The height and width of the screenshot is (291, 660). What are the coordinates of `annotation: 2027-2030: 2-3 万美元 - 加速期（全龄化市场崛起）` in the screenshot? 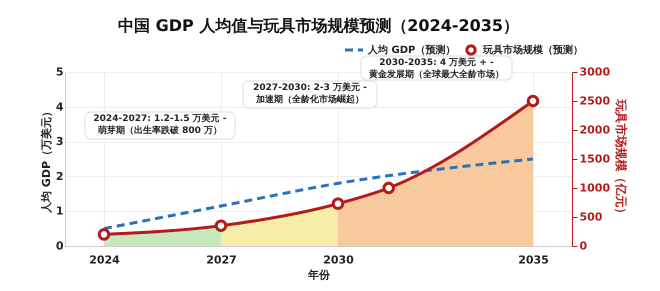 It's located at (310, 93).